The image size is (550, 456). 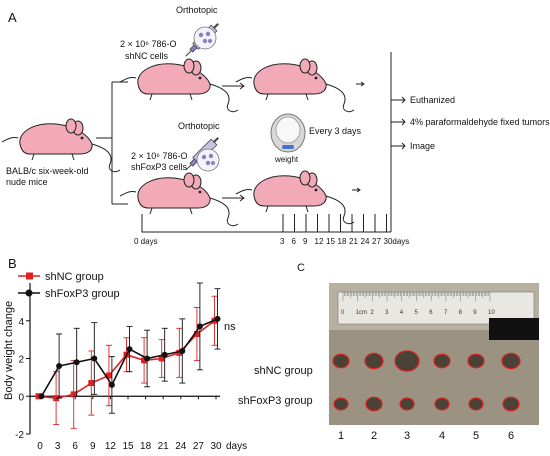 I want to click on mouse-bottom-1-icon, so click(x=179, y=199).